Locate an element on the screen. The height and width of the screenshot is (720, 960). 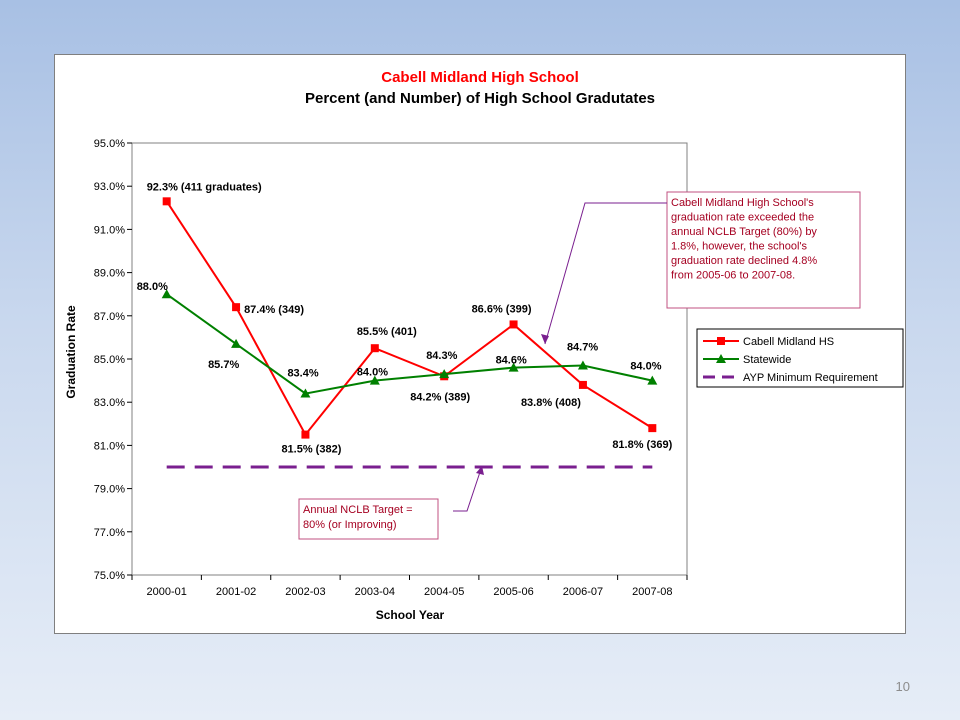
data-label: 92.3% (411 graduates) is located at coordinates (204, 187).